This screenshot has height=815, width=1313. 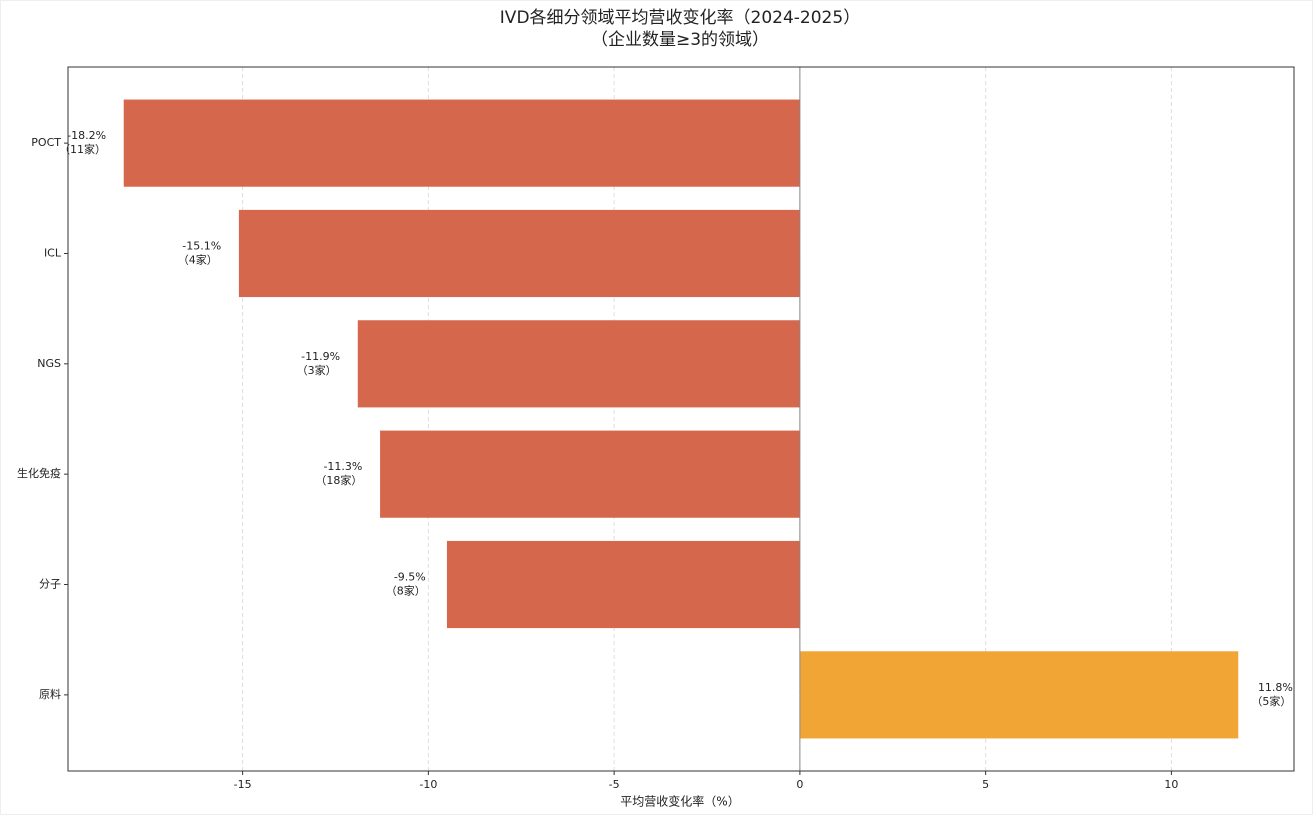 I want to click on x-axis-label: 平均营收变化率（%）, so click(x=679, y=801).